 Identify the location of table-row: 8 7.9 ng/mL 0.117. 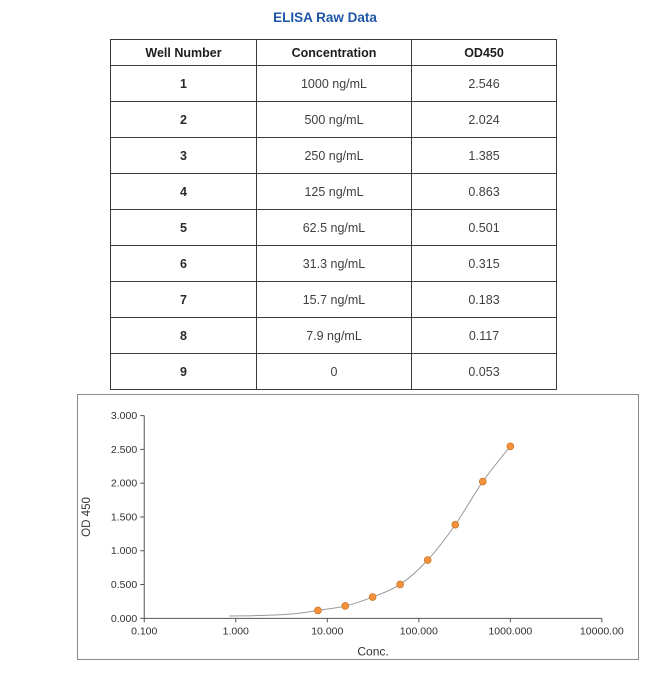
(333, 335).